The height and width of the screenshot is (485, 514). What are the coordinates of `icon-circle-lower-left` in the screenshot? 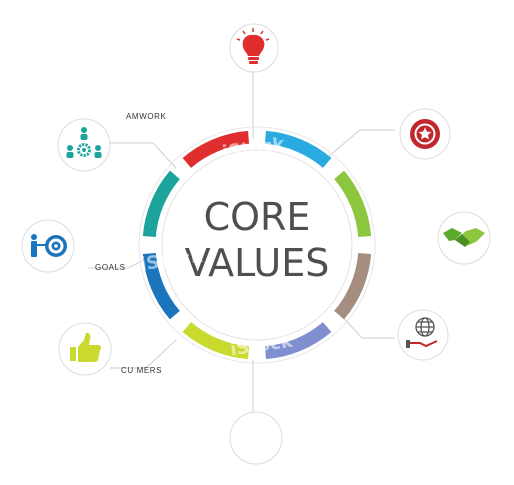 It's located at (85, 349).